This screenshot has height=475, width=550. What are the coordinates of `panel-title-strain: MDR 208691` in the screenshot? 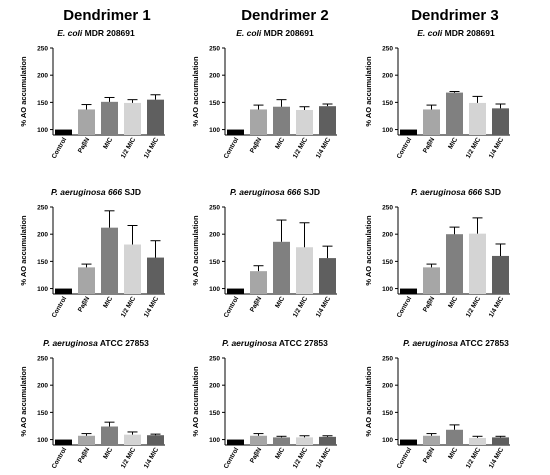 It's located at (468, 33).